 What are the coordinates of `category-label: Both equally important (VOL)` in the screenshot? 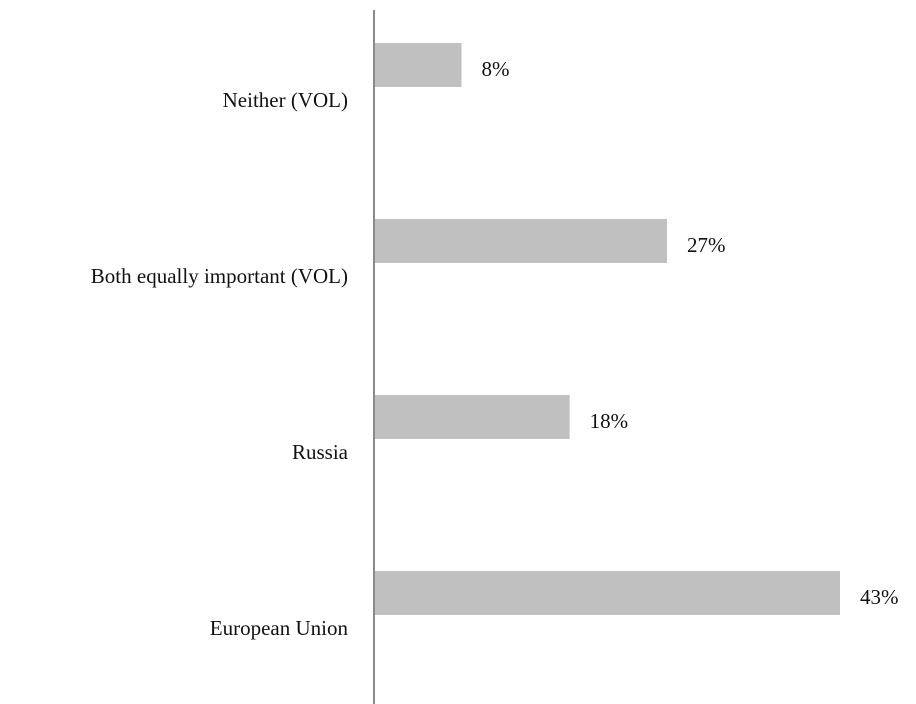 It's located at (219, 276).